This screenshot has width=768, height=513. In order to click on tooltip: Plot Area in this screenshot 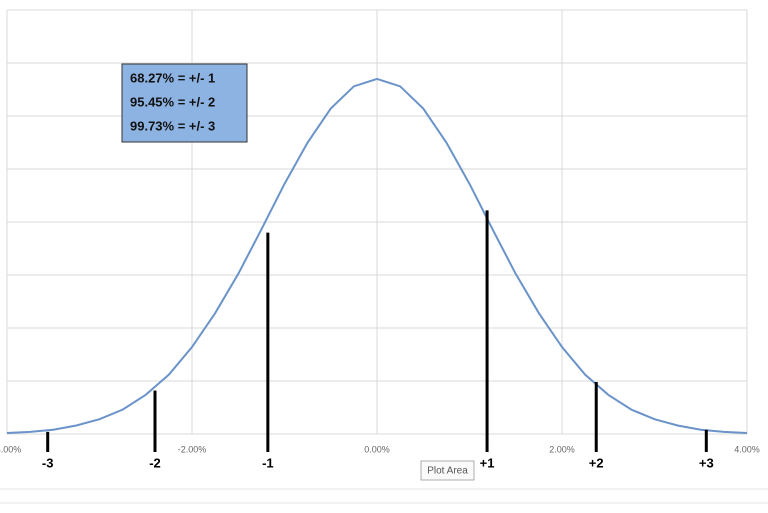, I will do `click(447, 471)`.